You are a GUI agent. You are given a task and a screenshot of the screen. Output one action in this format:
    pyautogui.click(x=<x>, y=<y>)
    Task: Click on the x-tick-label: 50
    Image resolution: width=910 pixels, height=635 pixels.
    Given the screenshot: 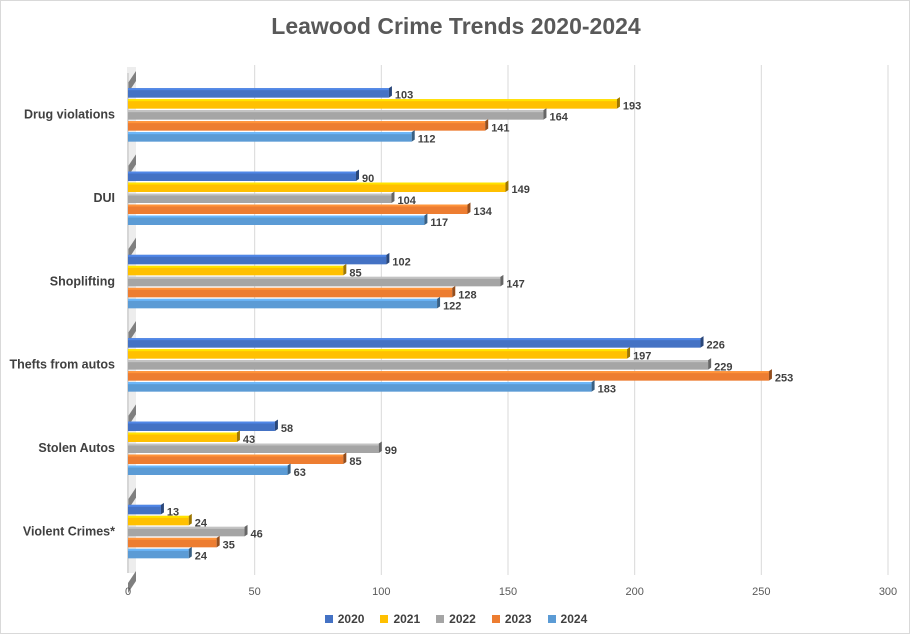 What is the action you would take?
    pyautogui.click(x=255, y=592)
    